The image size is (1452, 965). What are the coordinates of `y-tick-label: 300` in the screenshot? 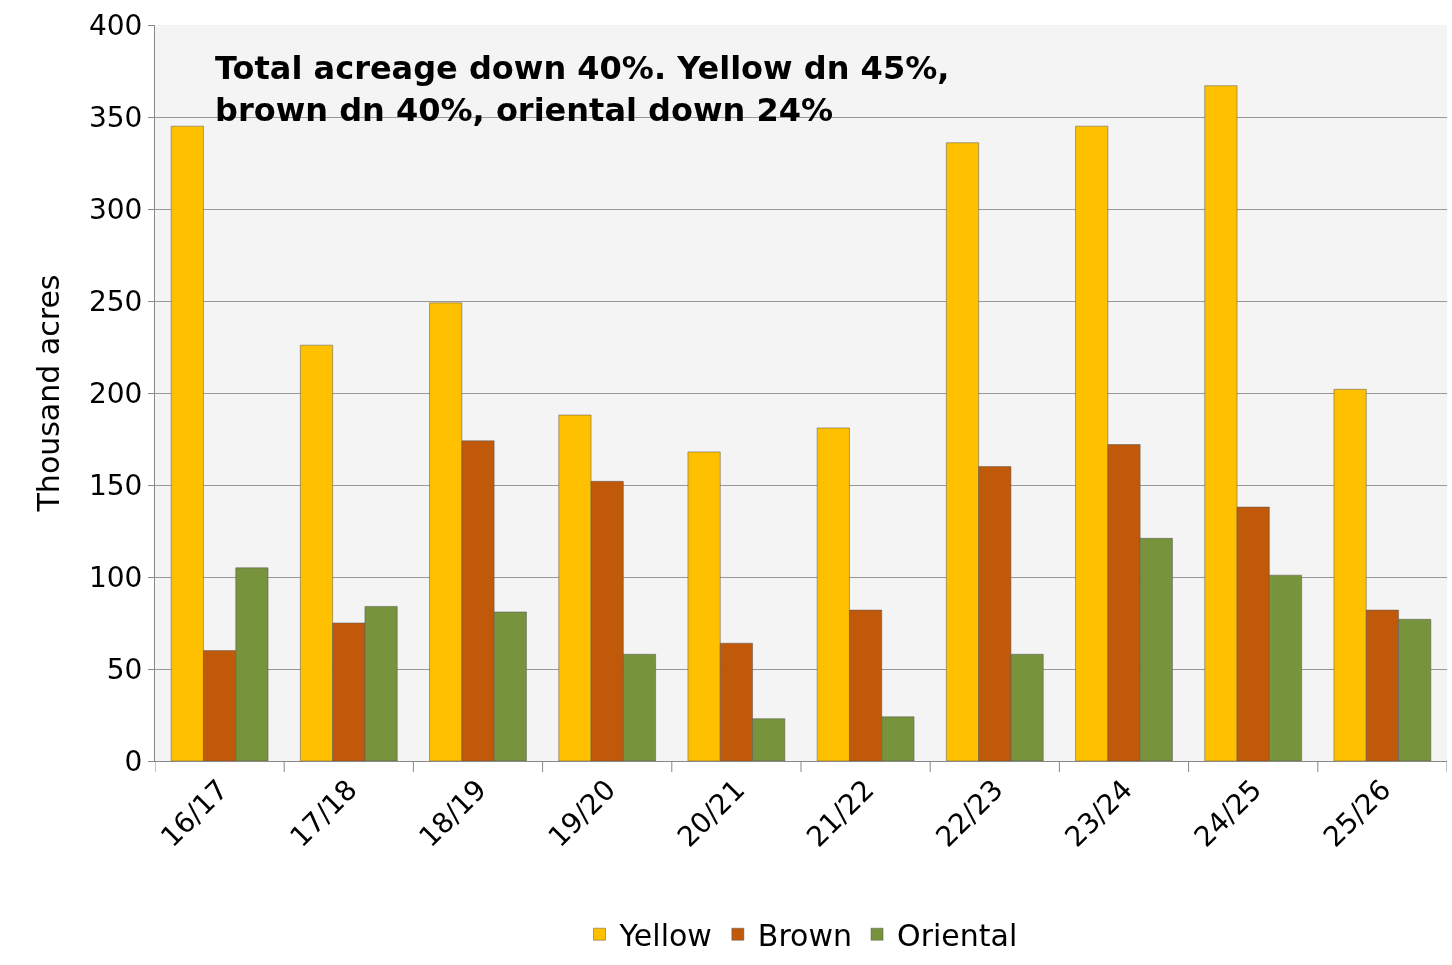 It's located at (115, 209).